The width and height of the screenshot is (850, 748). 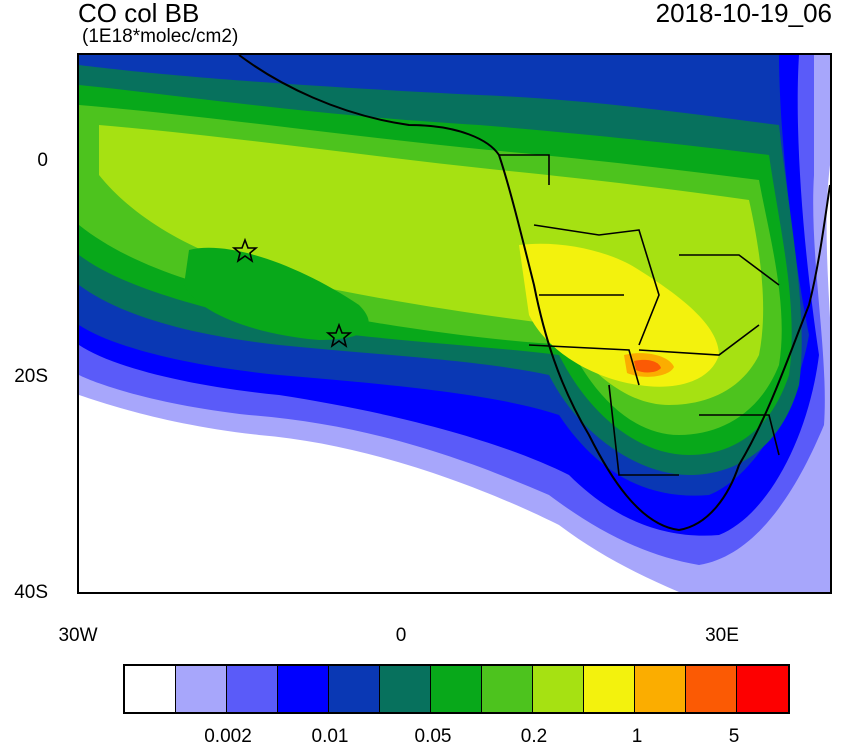 I want to click on country-borders, so click(x=639, y=315).